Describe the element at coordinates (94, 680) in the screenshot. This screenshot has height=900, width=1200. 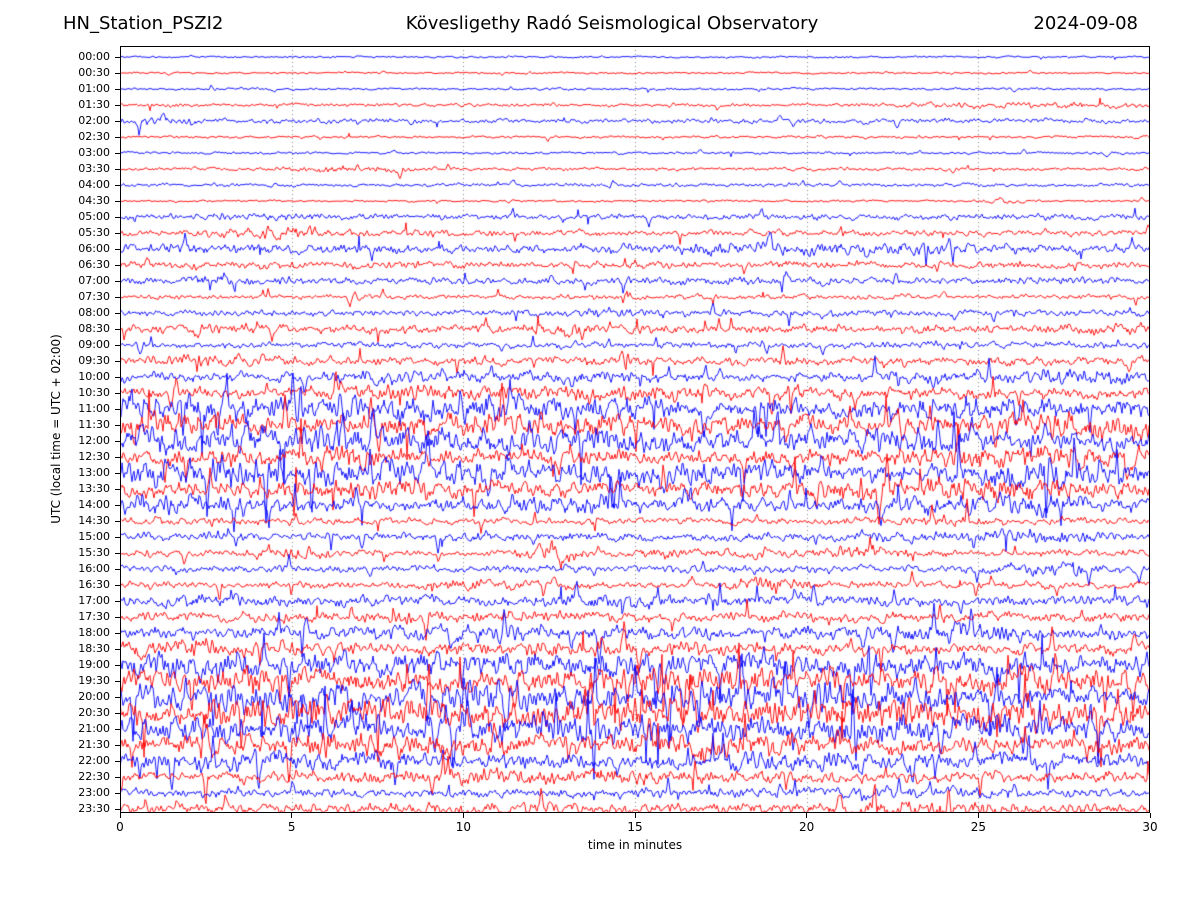
I see `y-tick-label: 19:30` at that location.